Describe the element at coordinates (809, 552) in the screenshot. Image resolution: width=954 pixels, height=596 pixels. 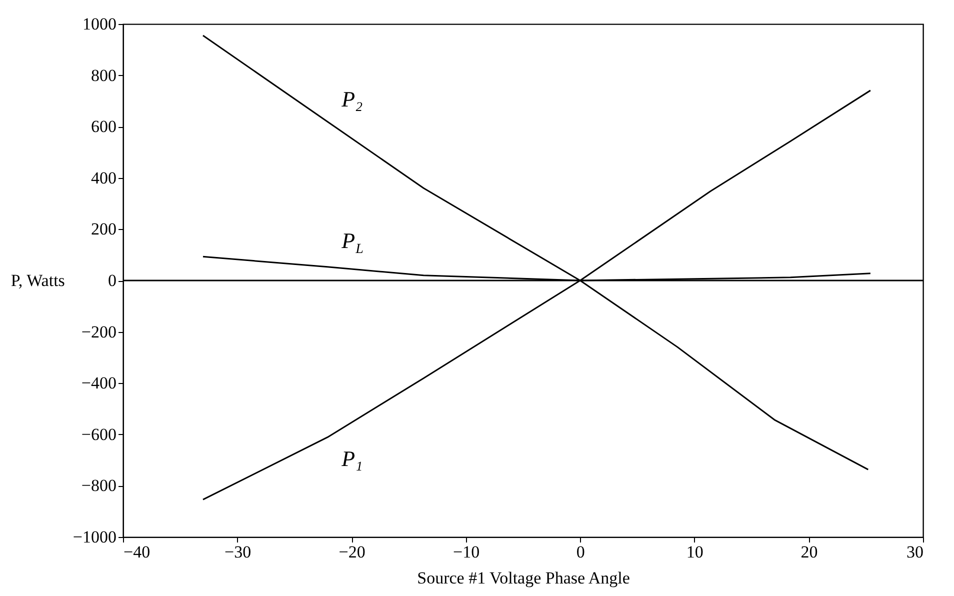
I see `x-tick-label: 20` at that location.